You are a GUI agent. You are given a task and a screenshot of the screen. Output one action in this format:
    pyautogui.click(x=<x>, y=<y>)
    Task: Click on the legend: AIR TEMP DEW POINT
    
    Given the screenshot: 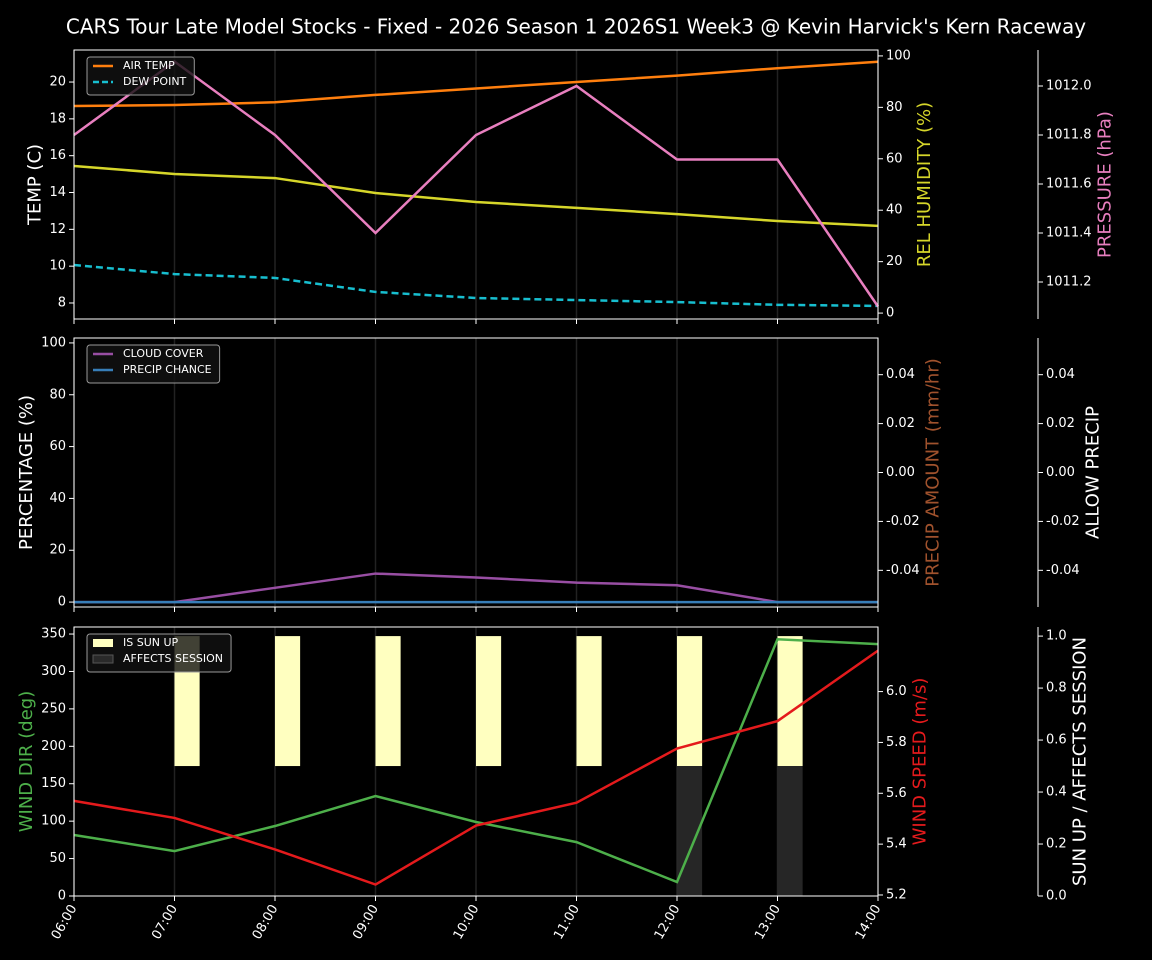 What is the action you would take?
    pyautogui.click(x=140, y=76)
    